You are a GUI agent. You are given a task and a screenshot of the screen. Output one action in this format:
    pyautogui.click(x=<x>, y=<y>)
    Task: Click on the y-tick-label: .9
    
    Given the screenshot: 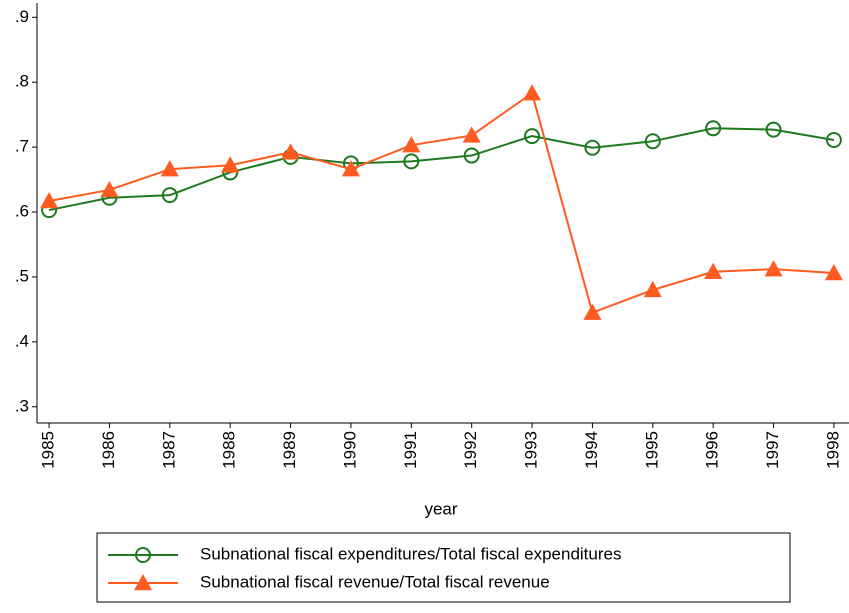 What is the action you would take?
    pyautogui.click(x=22, y=16)
    